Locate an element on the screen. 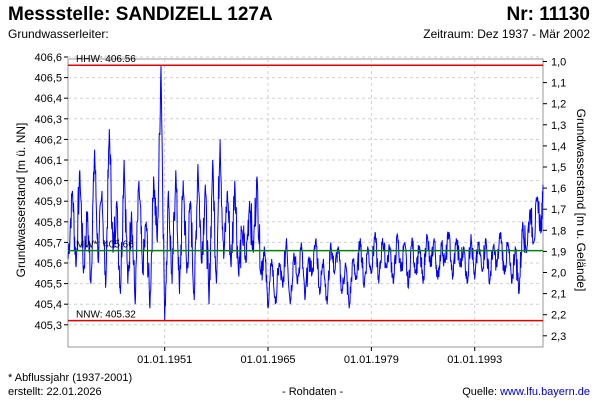  source-link: www.lfu.bayern.de is located at coordinates (545, 392).